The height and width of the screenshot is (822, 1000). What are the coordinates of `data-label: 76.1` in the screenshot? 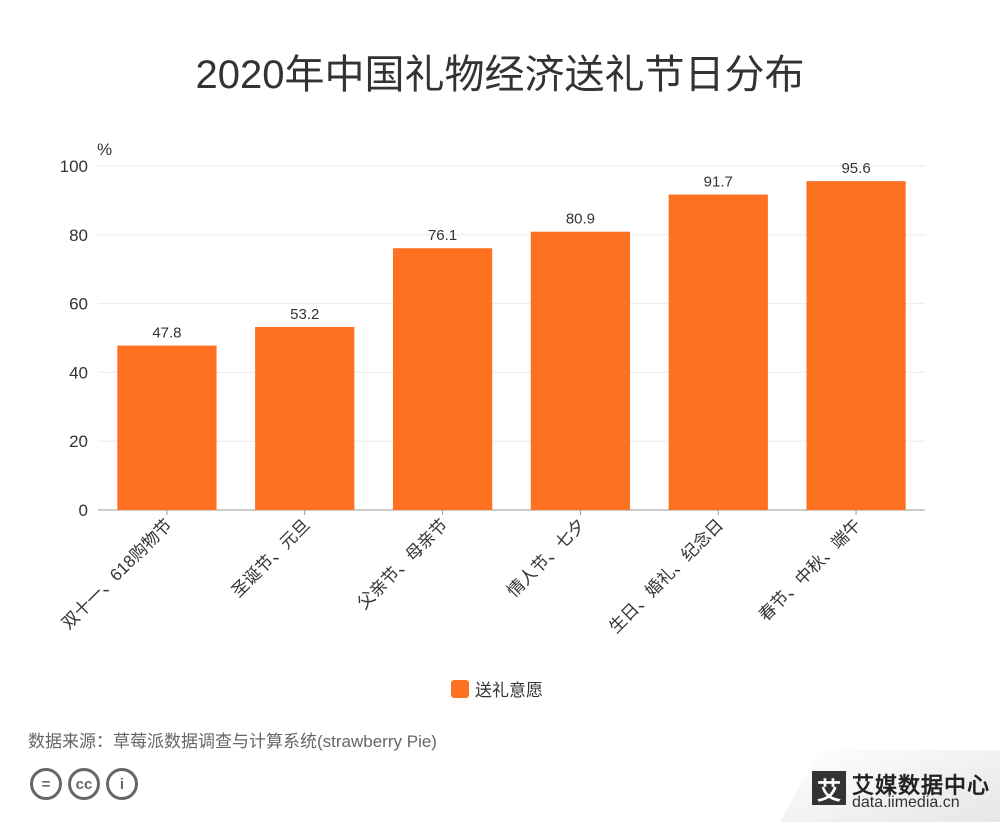 It's located at (442, 235).